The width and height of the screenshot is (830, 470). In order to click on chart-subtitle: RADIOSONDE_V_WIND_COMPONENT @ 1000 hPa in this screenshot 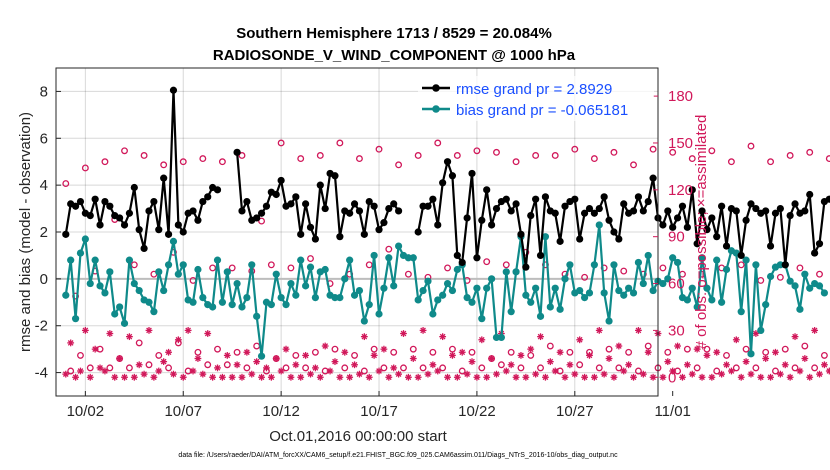, I will do `click(394, 55)`.